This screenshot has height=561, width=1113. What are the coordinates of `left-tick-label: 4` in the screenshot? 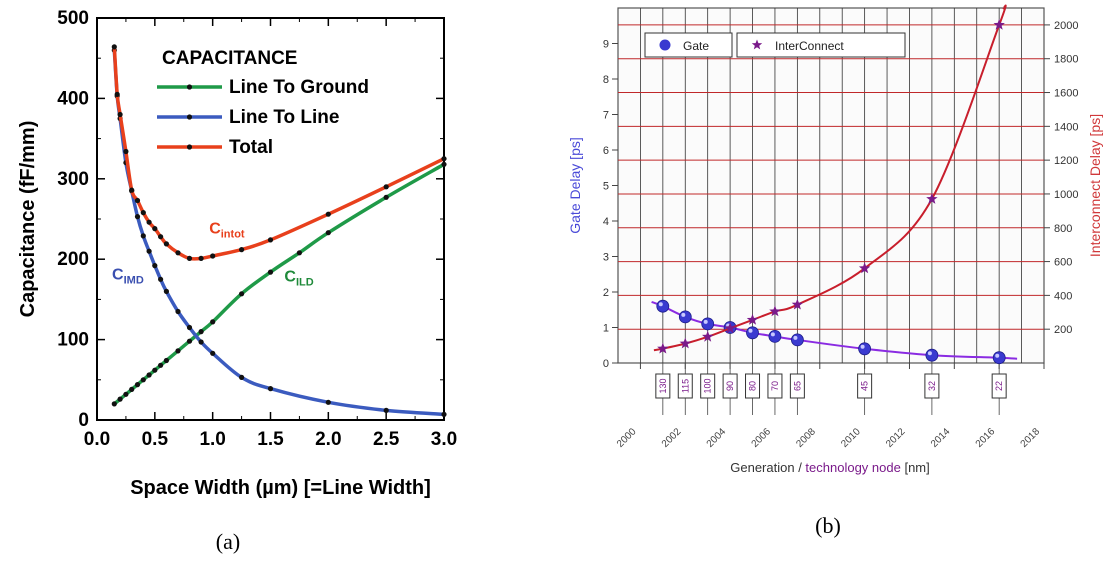 It's located at (606, 222).